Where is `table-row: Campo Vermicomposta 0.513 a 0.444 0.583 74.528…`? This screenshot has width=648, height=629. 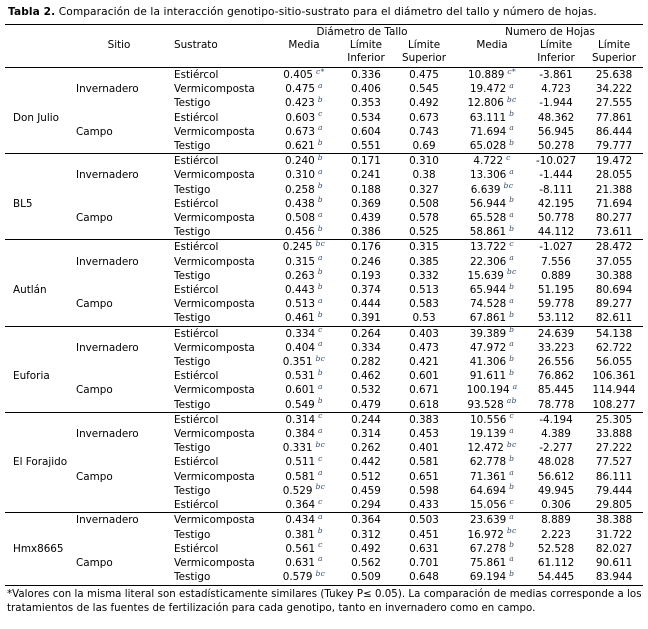
table-row: Campo Vermicomposta 0.513 a 0.444 0.583 74.528… is located at coordinates (324, 303).